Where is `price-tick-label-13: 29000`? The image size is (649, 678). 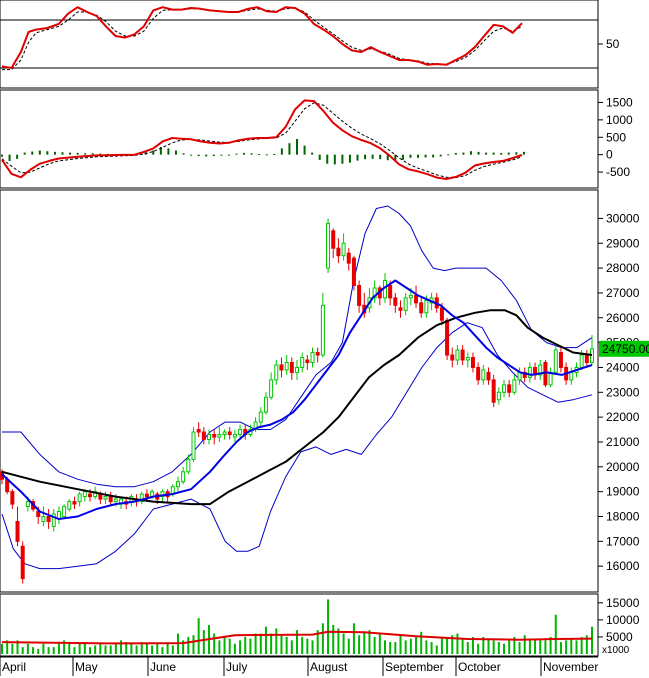
price-tick-label-13: 29000 is located at coordinates (623, 243).